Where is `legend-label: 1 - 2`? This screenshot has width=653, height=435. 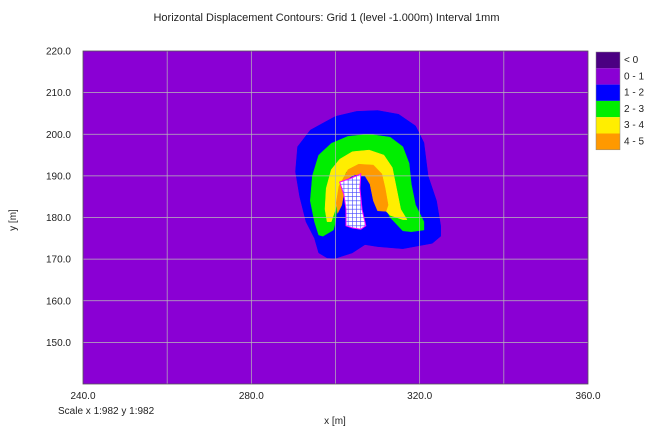 legend-label: 1 - 2 is located at coordinates (634, 93).